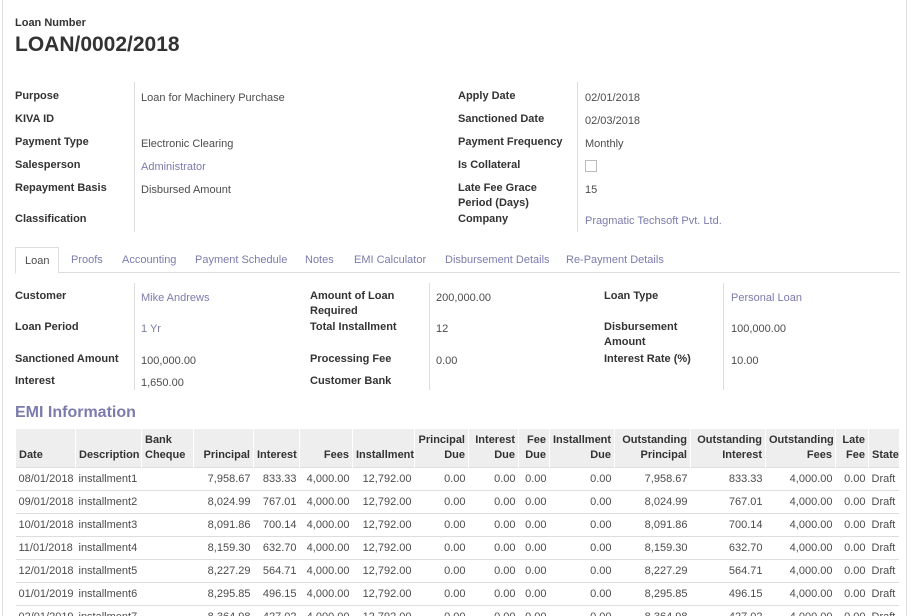 The width and height of the screenshot is (915, 616). What do you see at coordinates (108, 479) in the screenshot?
I see `table-cell: installment1` at bounding box center [108, 479].